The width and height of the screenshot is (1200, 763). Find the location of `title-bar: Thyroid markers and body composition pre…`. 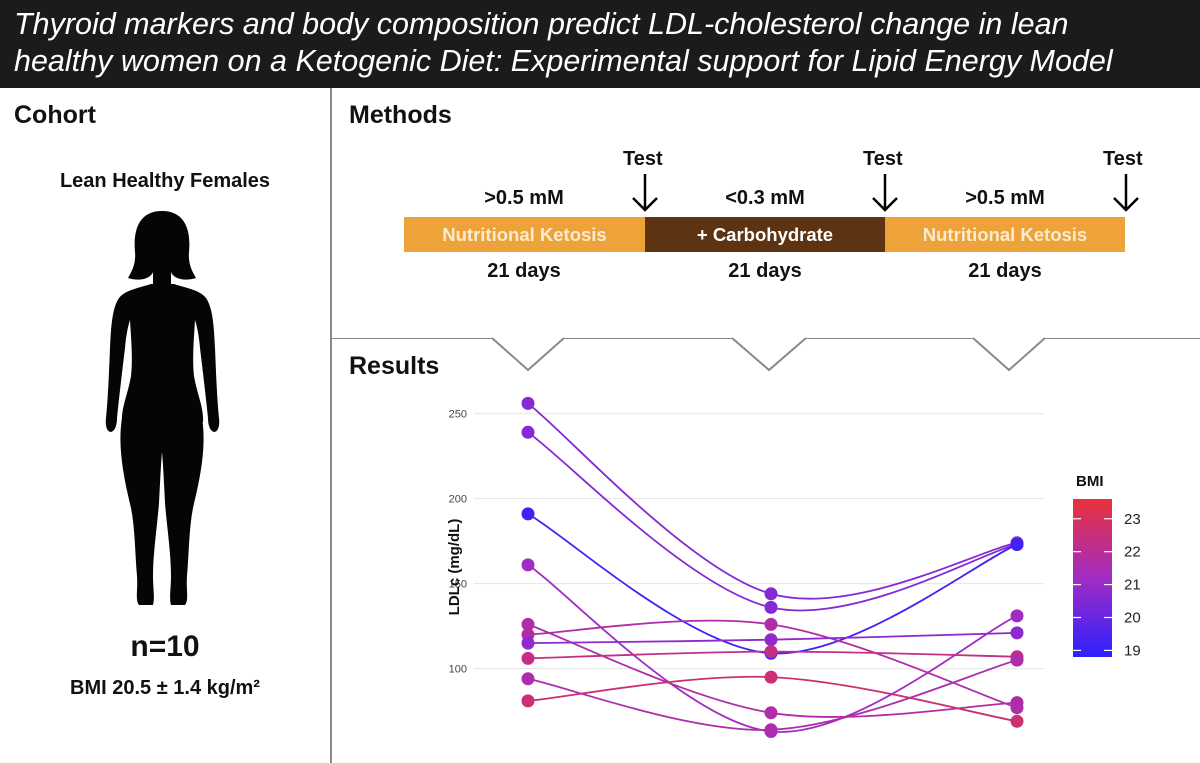

title-bar: Thyroid markers and body composition pre… is located at coordinates (600, 44).